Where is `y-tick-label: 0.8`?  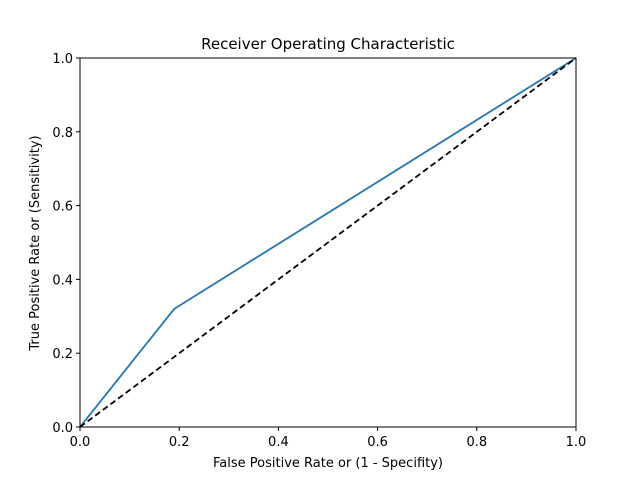
y-tick-label: 0.8 is located at coordinates (62, 133).